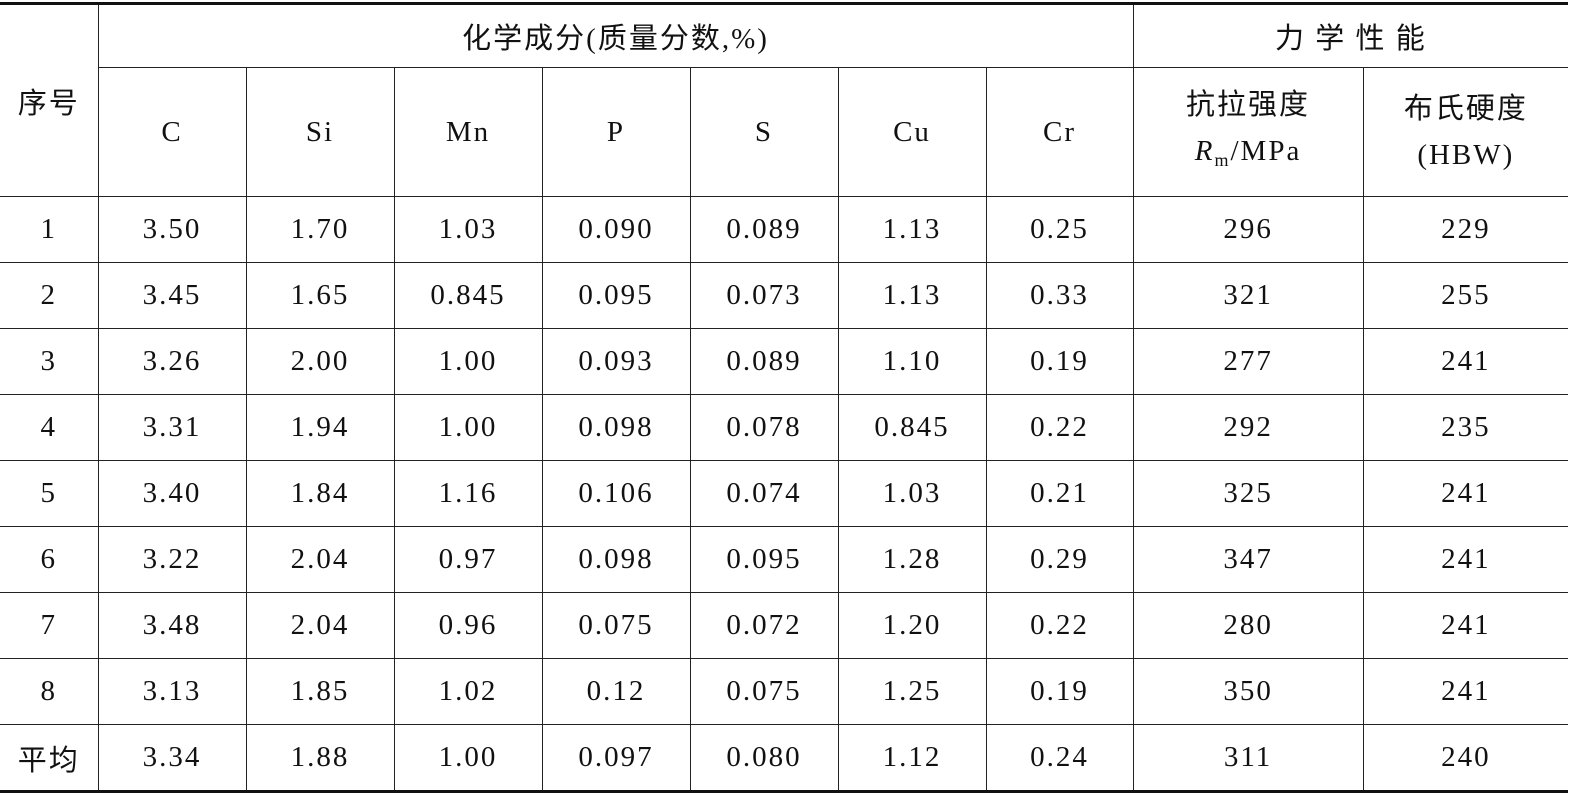 This screenshot has width=1582, height=798. What do you see at coordinates (1059, 493) in the screenshot?
I see `cell: 0.21` at bounding box center [1059, 493].